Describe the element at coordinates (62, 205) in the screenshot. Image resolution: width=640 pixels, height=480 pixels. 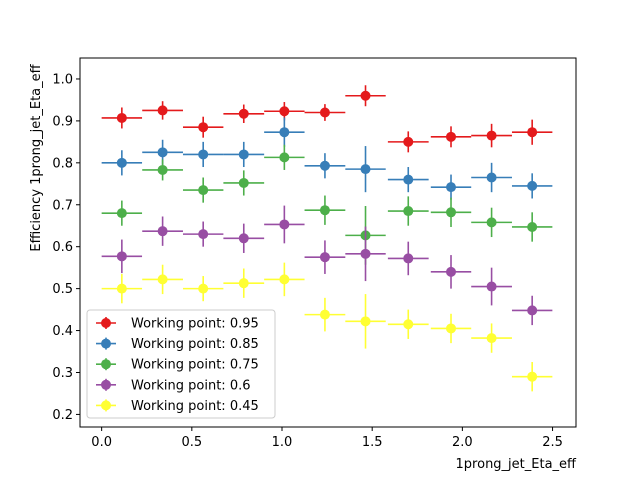
I see `y-tick-label: 0.7` at that location.